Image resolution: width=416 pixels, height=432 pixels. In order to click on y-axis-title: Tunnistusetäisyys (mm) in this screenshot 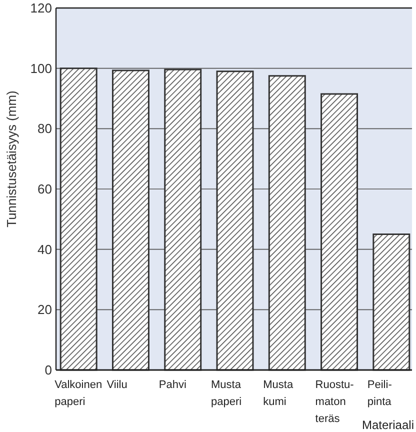, I will do `click(11, 159)`.